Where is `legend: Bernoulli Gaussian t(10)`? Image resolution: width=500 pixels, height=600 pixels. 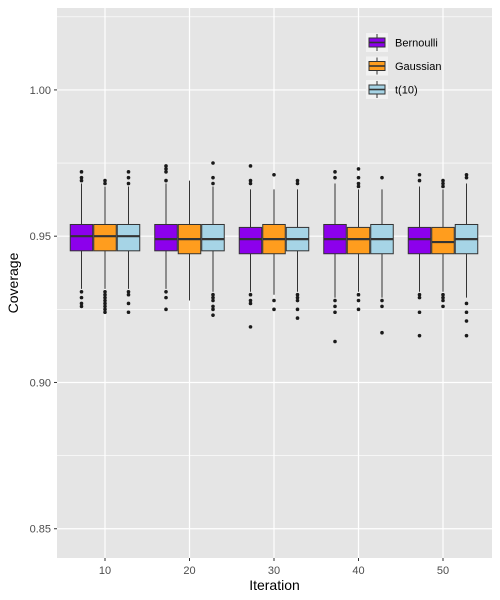
legend: Bernoulli Gaussian t(10) is located at coordinates (403, 66).